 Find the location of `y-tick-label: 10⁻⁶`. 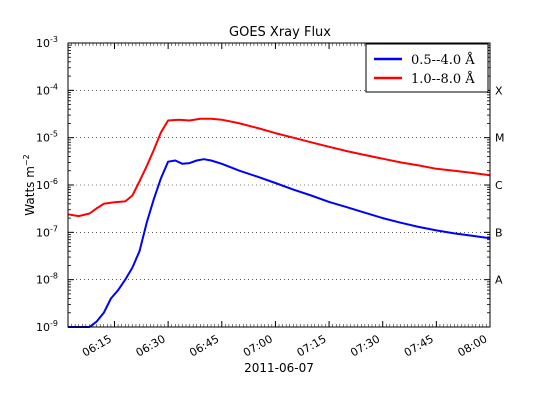

y-tick-label: 10⁻⁶ is located at coordinates (47, 184).